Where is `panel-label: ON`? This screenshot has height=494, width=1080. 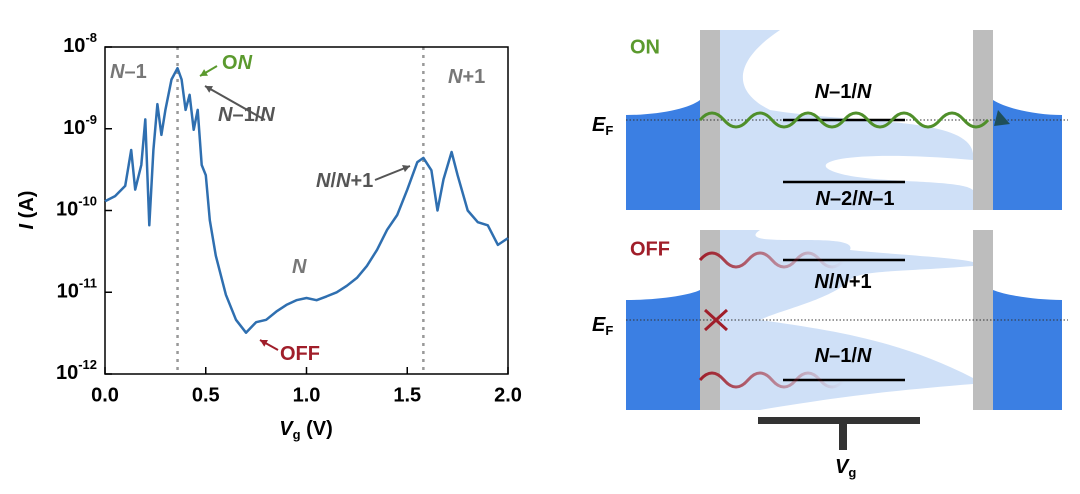
panel-label: ON is located at coordinates (645, 47).